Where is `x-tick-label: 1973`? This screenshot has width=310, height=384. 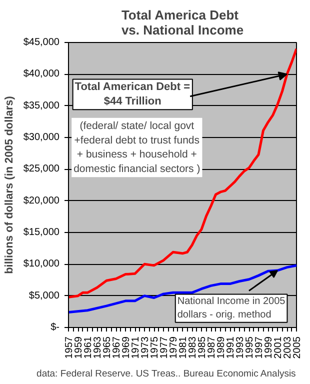
x-tick-label: 1973 is located at coordinates (145, 347).